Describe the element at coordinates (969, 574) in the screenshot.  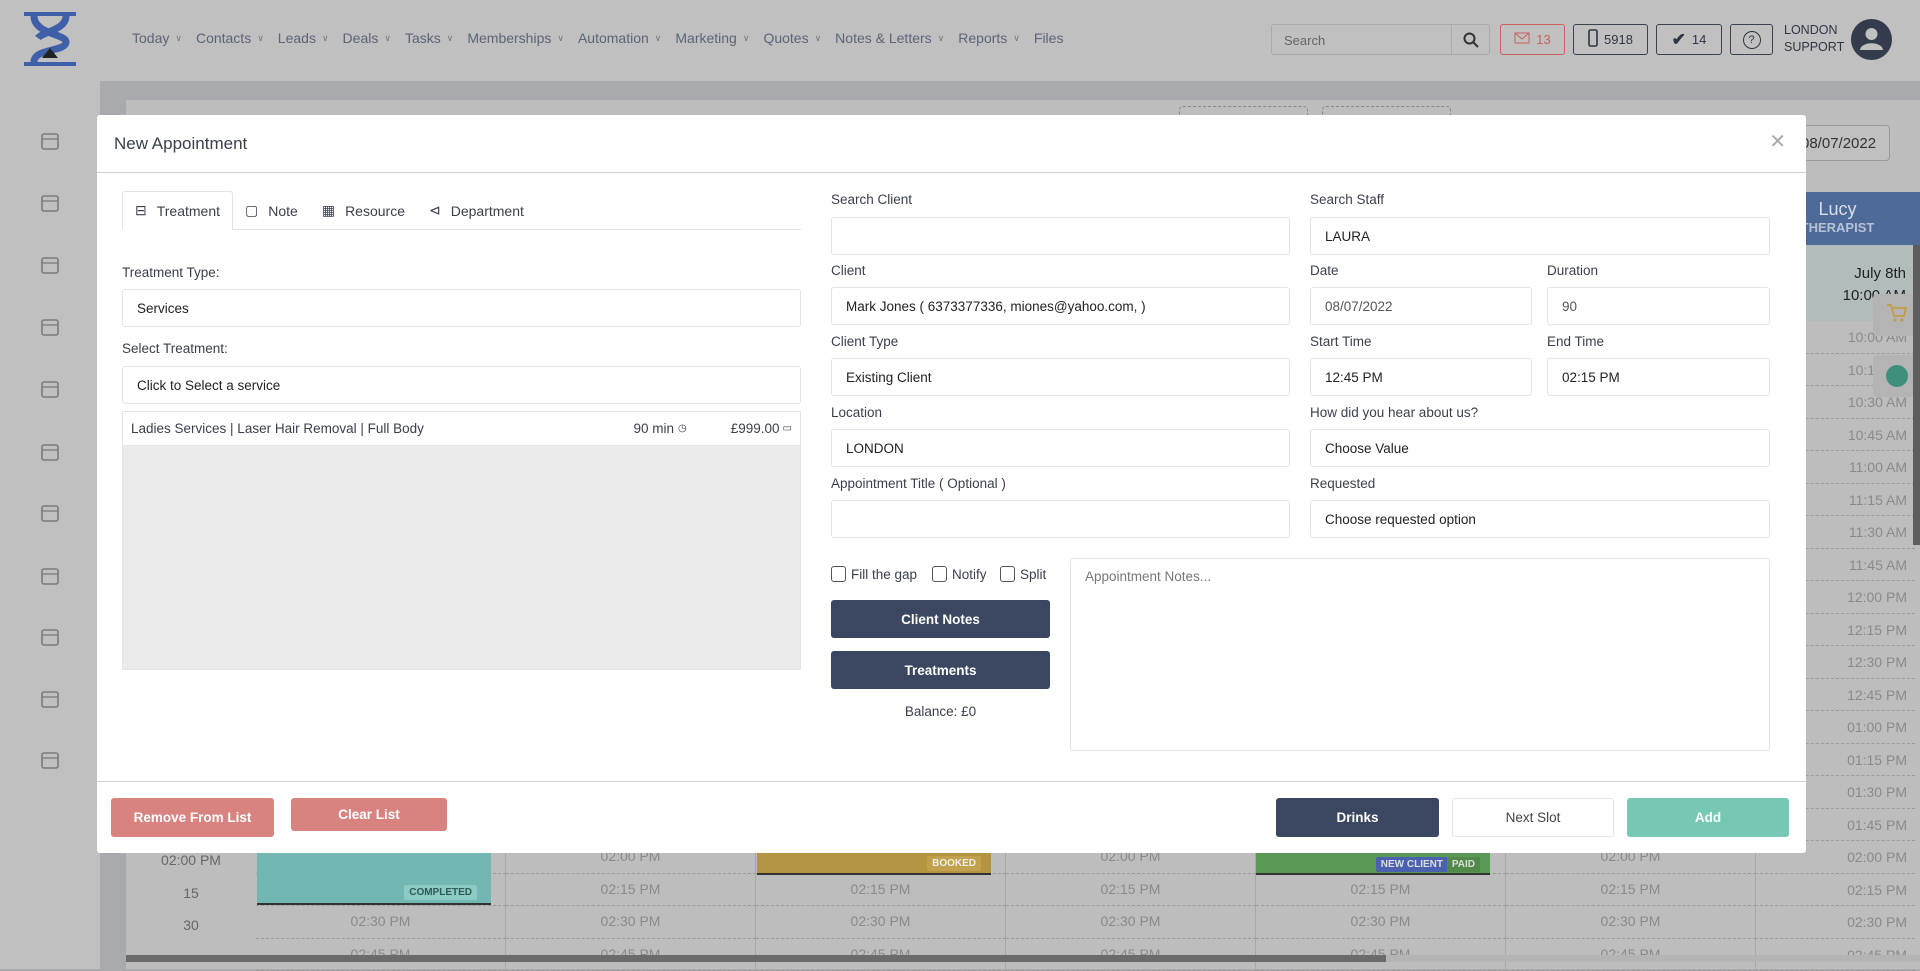
I see `checkbox-label: Notify` at that location.